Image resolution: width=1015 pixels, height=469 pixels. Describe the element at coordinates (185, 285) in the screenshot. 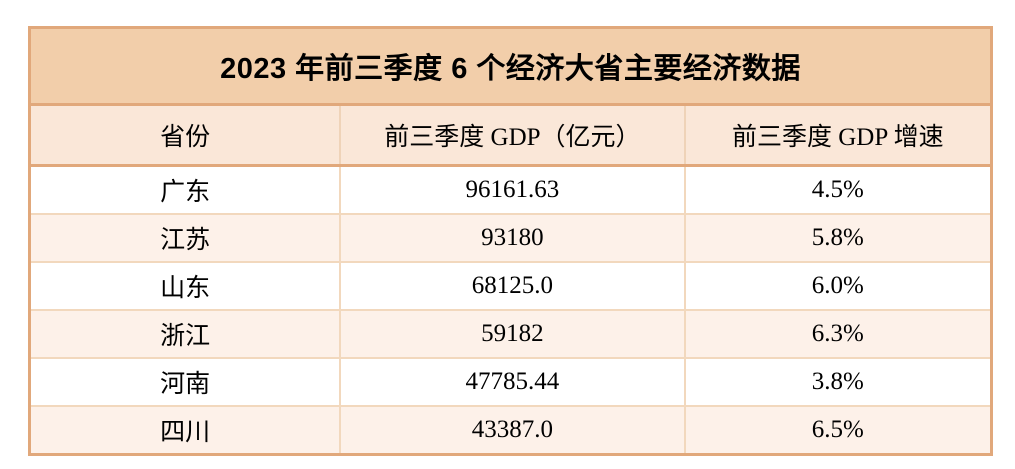

I see `province-cell: 山东` at that location.